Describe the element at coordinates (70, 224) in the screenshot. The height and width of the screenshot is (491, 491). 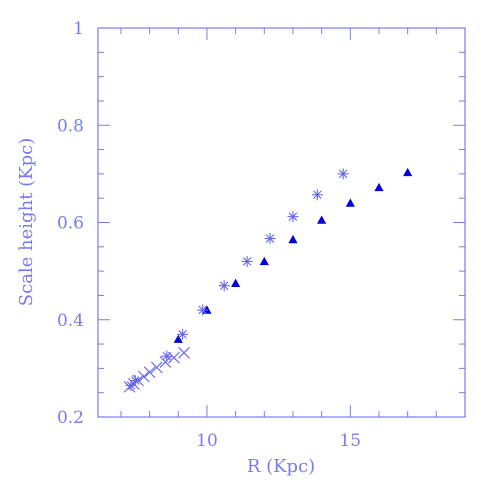
I see `y-tick-label: 0.6` at that location.